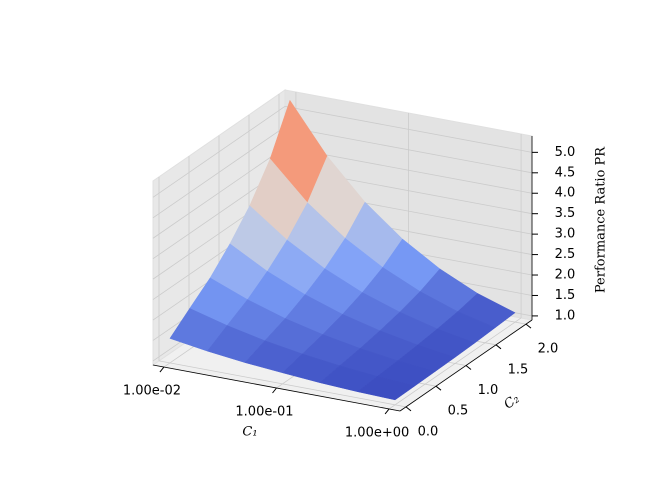  Describe the element at coordinates (518, 369) in the screenshot. I see `y-tick-label: 1.5` at that location.